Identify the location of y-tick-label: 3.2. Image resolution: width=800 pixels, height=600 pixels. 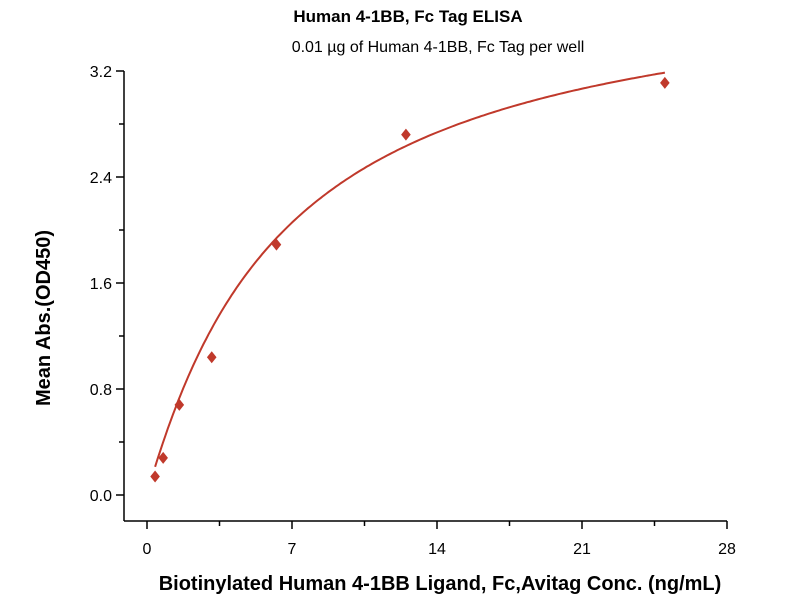
(101, 72).